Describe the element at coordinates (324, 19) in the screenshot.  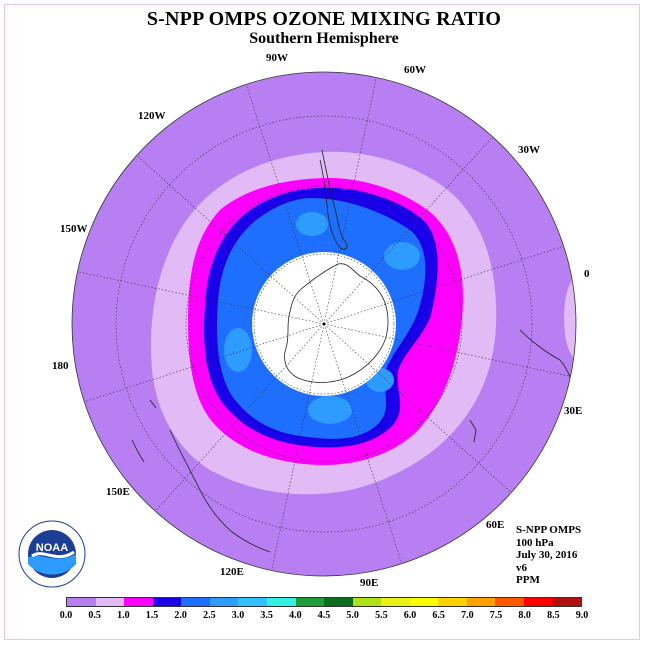
I see `chart-title: S-NPP OMPS OZONE MIXING RATIO` at that location.